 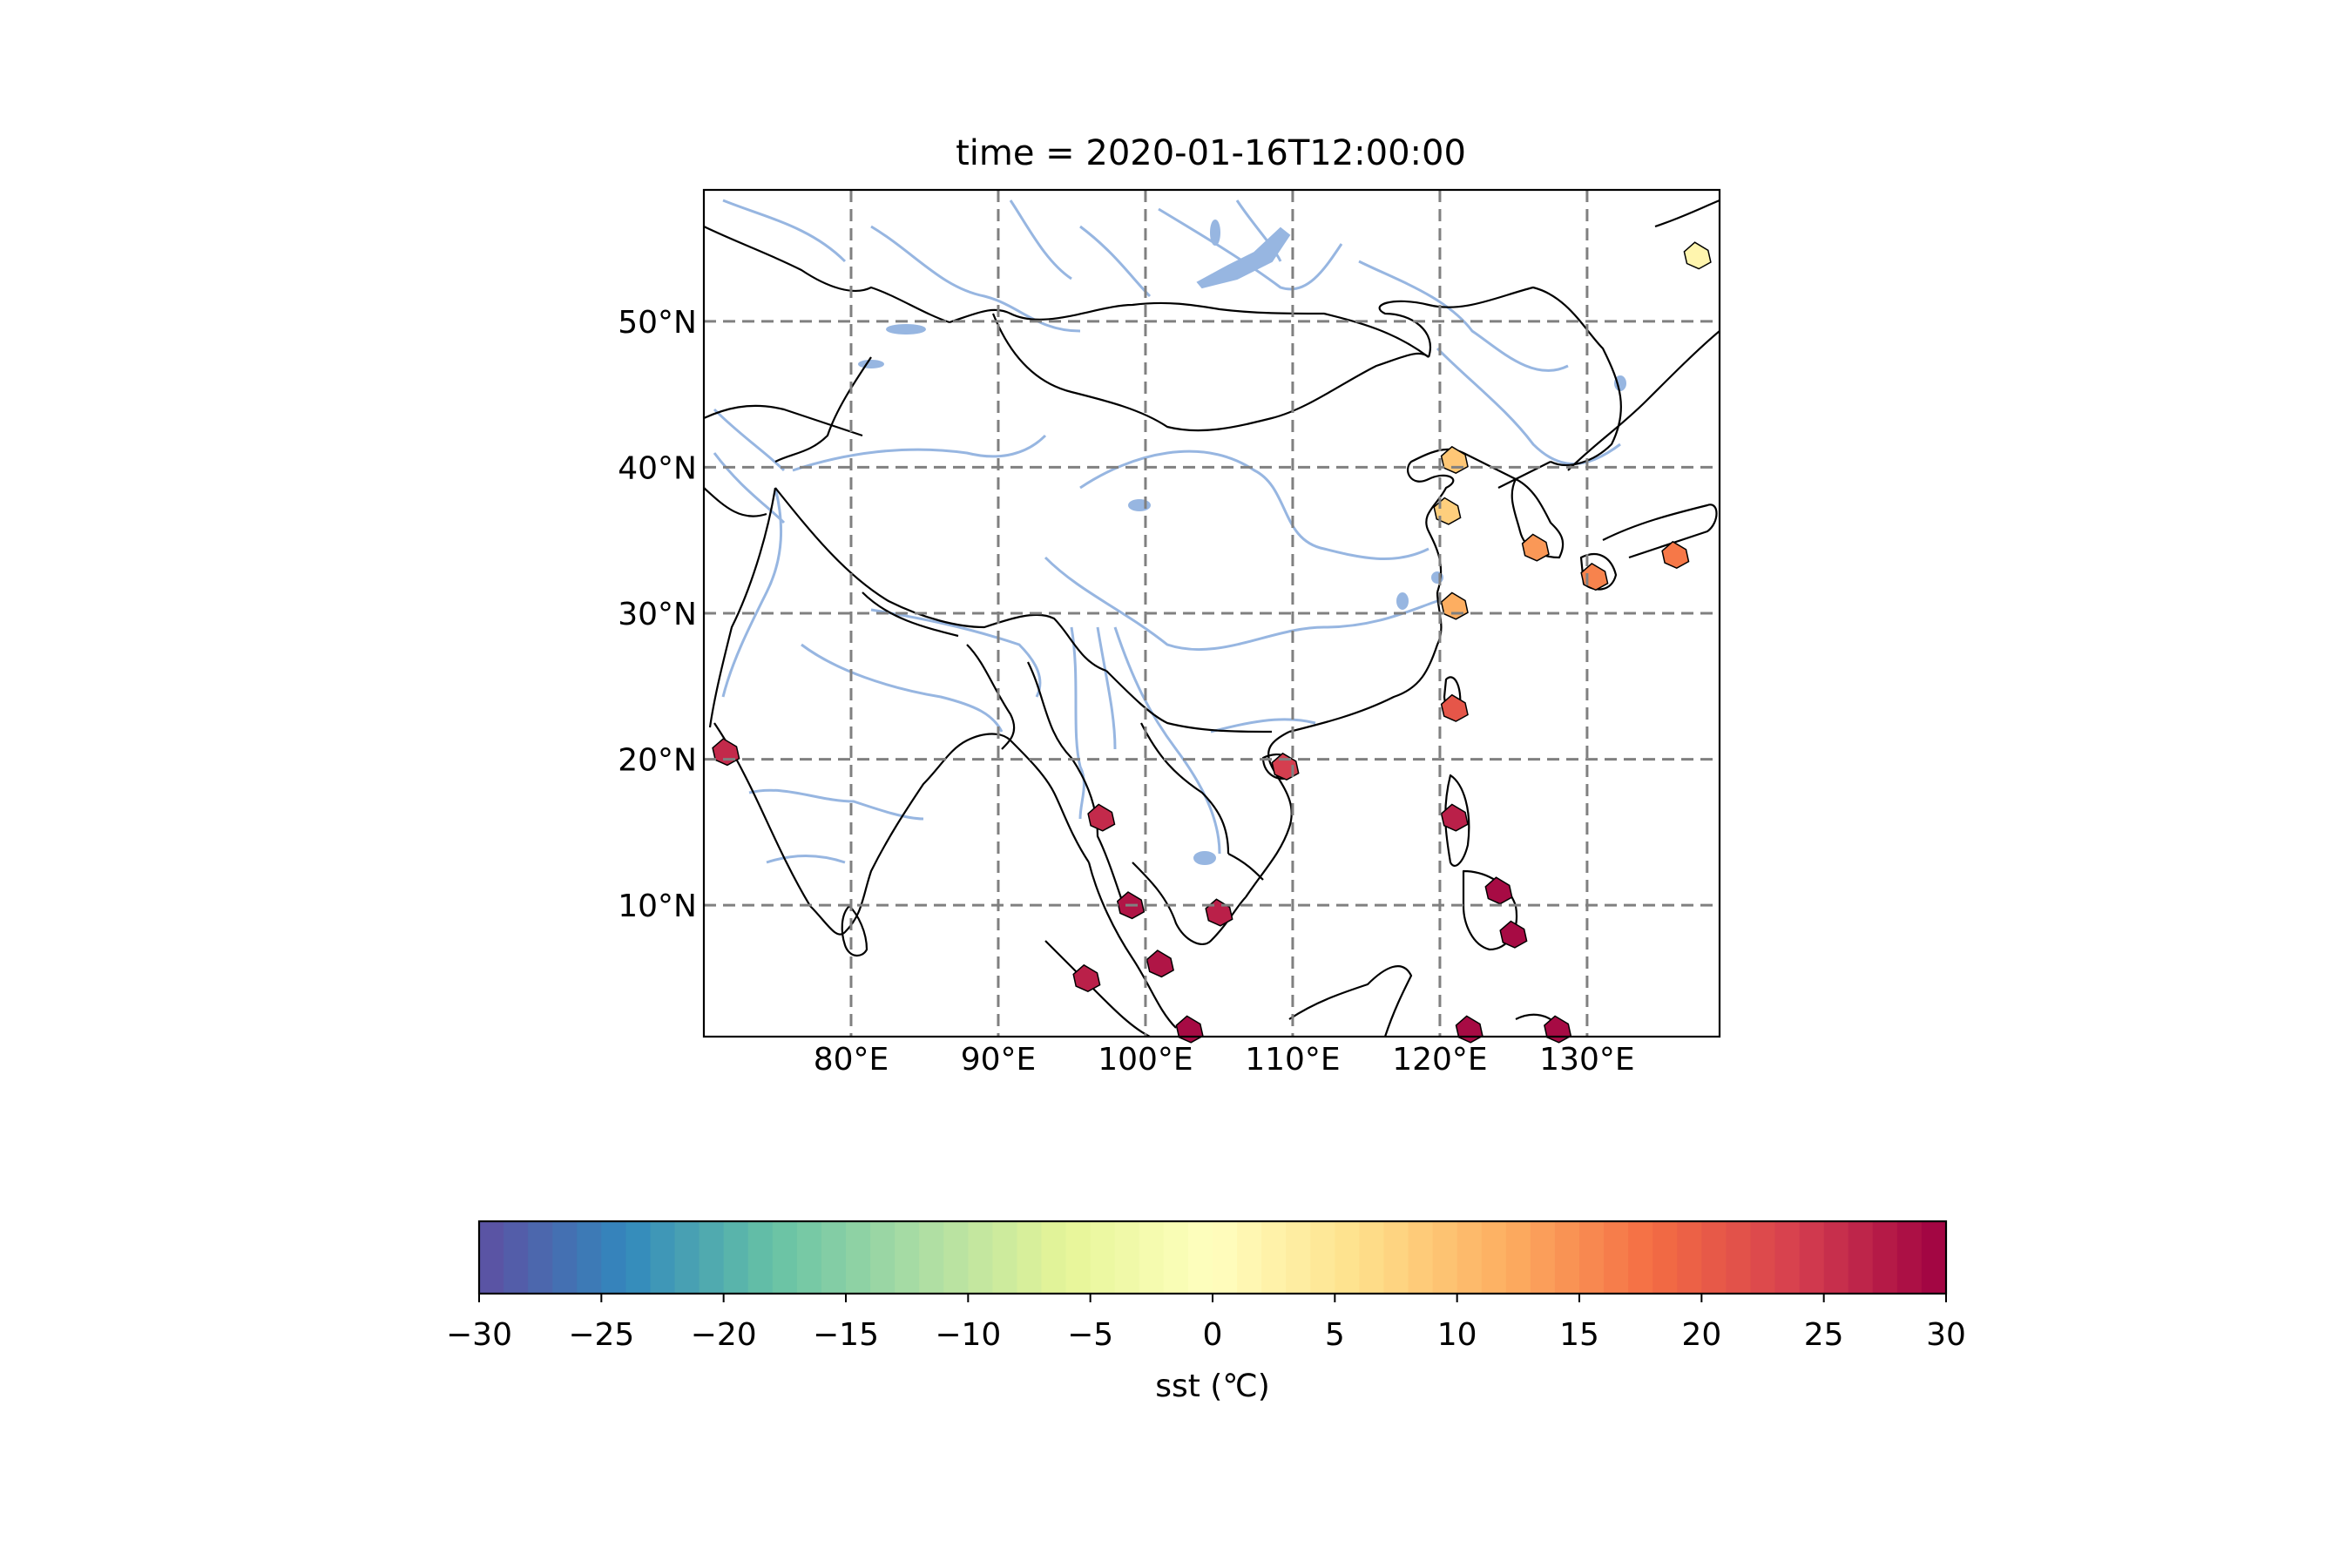 I want to click on river-syr-darya, so click(x=749, y=440).